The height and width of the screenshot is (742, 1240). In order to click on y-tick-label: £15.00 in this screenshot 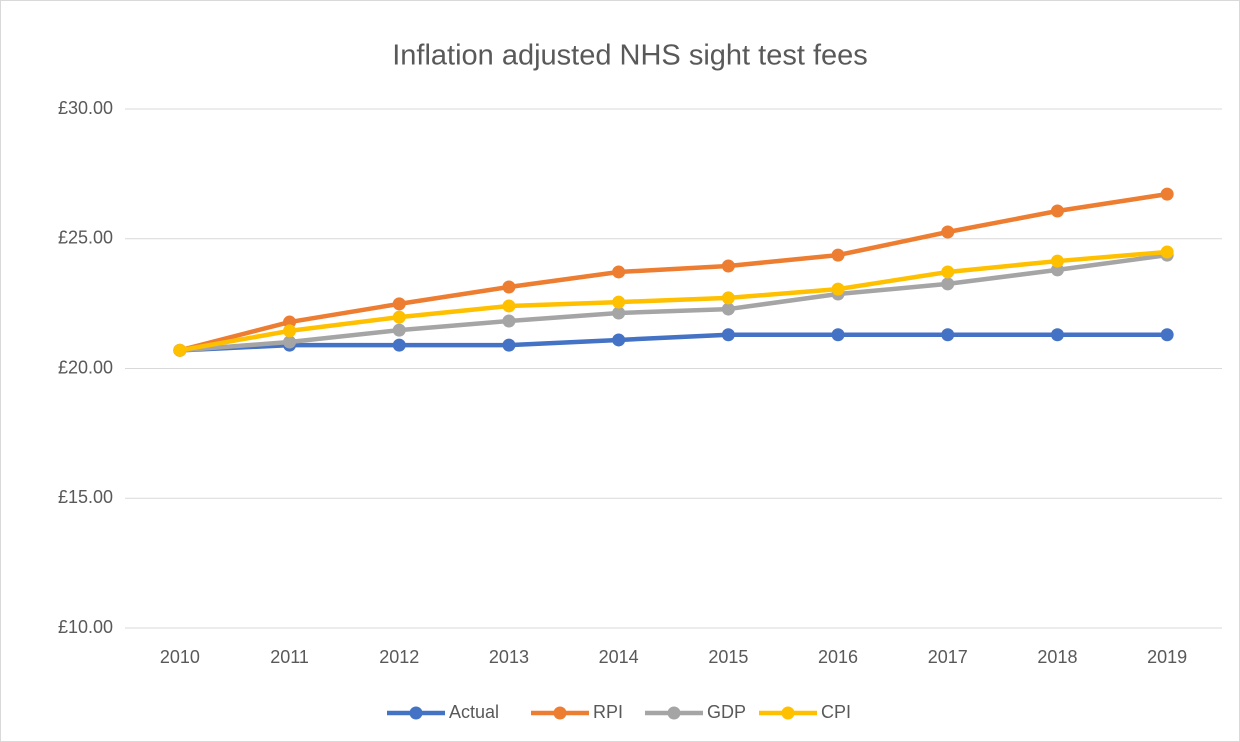, I will do `click(85, 497)`.